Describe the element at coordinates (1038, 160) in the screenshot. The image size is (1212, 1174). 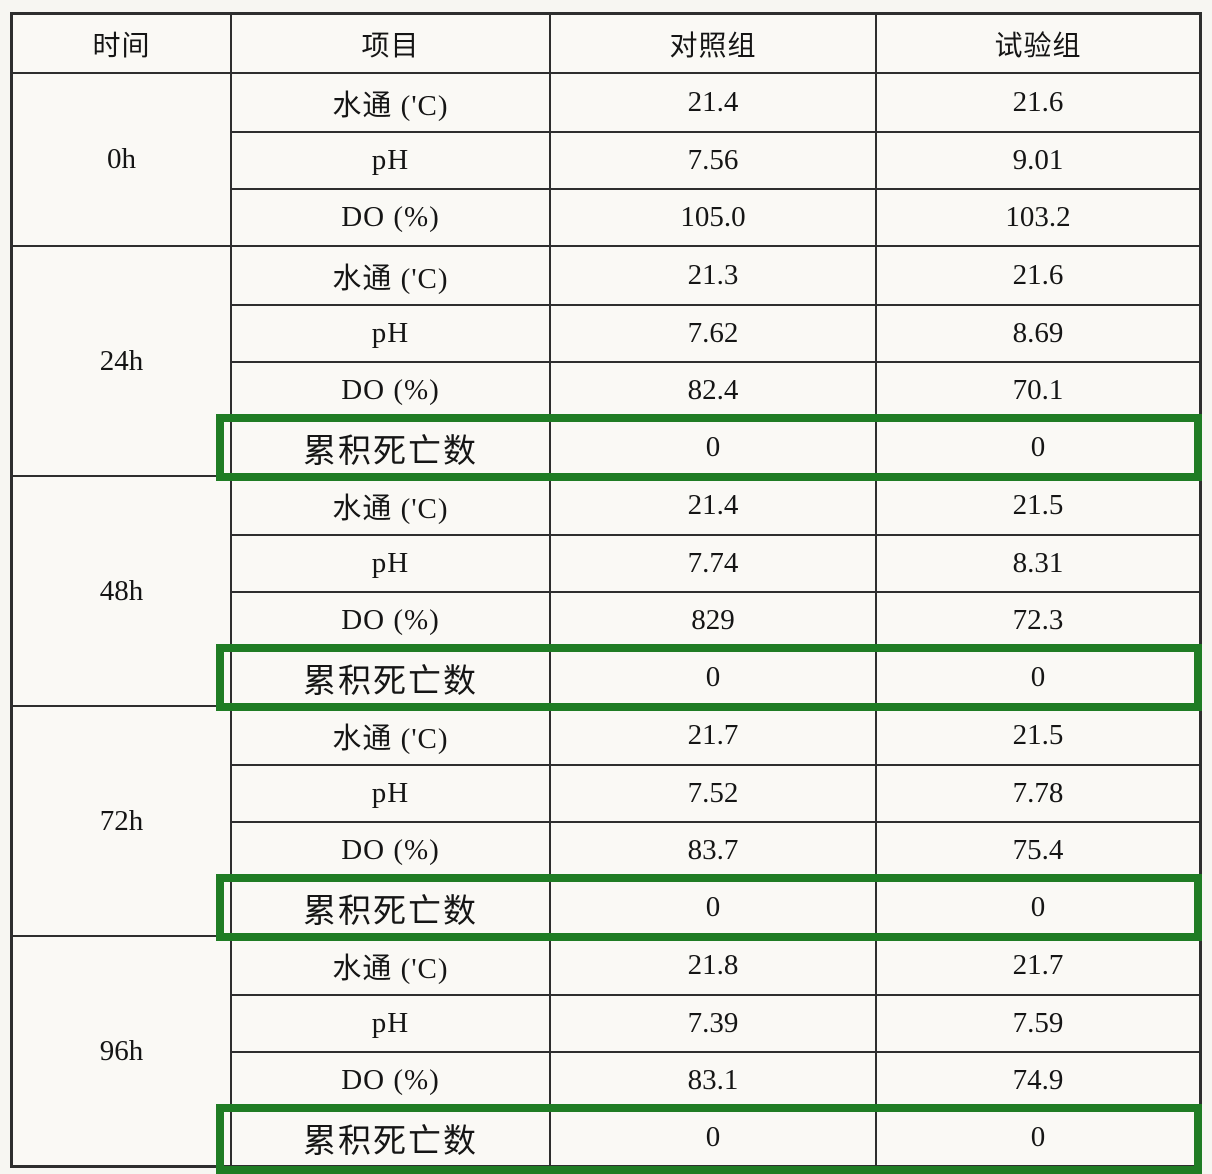
I see `test-value: 9.01` at that location.